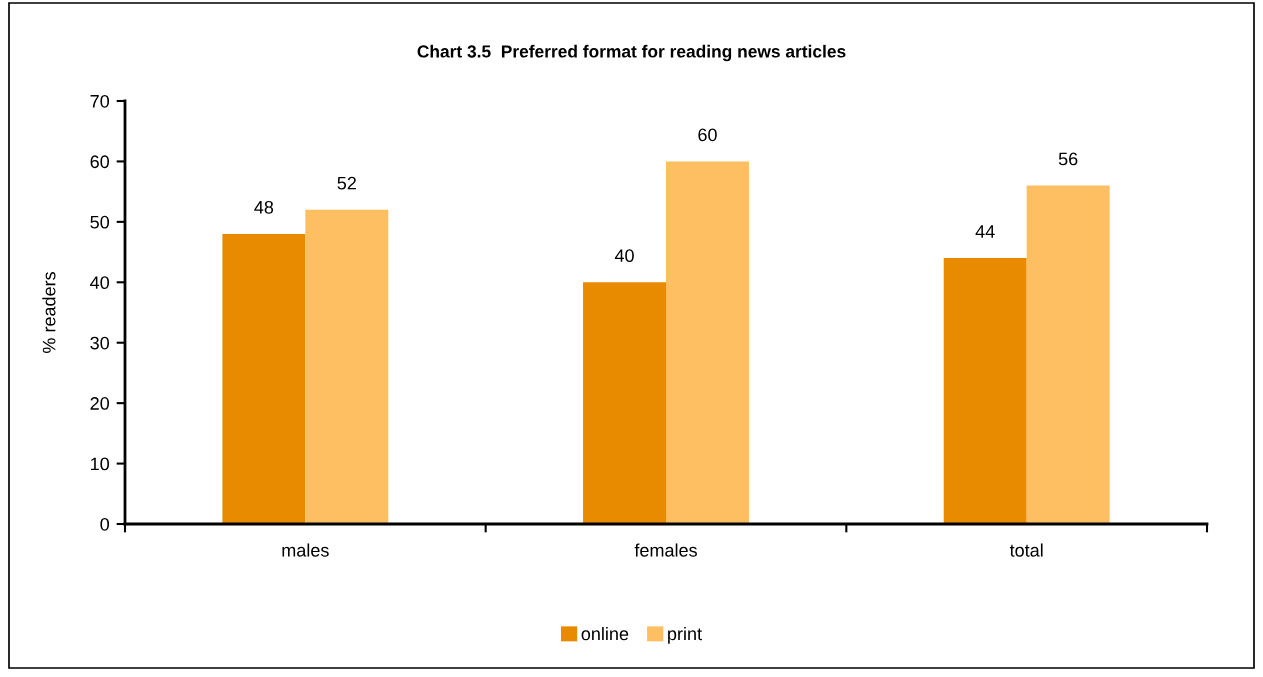  I want to click on data-label: 44, so click(985, 231).